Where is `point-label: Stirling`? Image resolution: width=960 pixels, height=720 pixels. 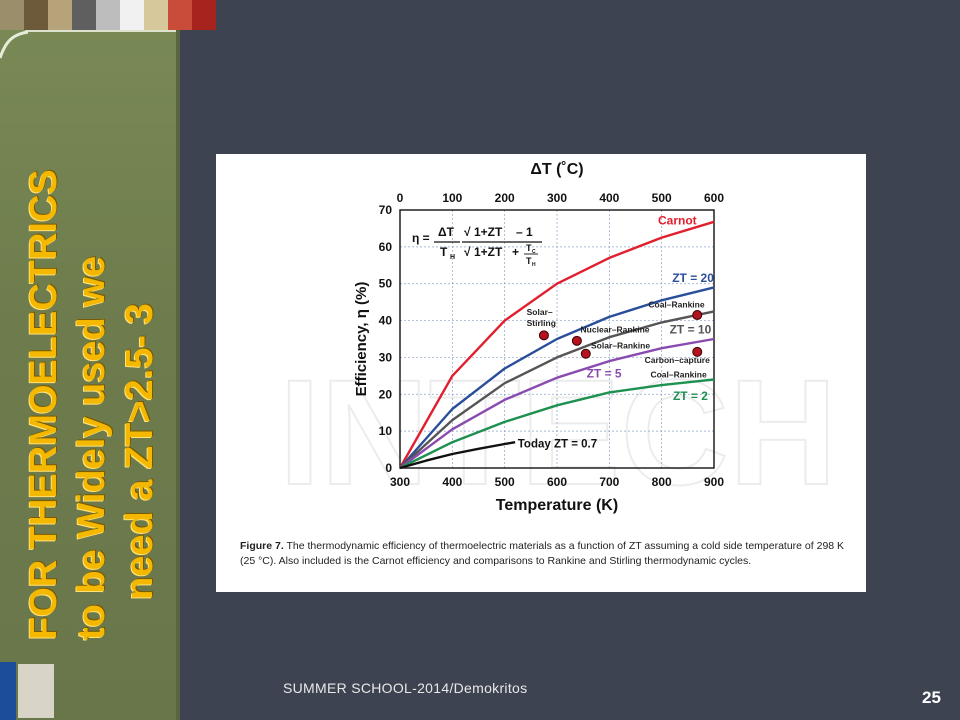 point-label: Stirling is located at coordinates (541, 323).